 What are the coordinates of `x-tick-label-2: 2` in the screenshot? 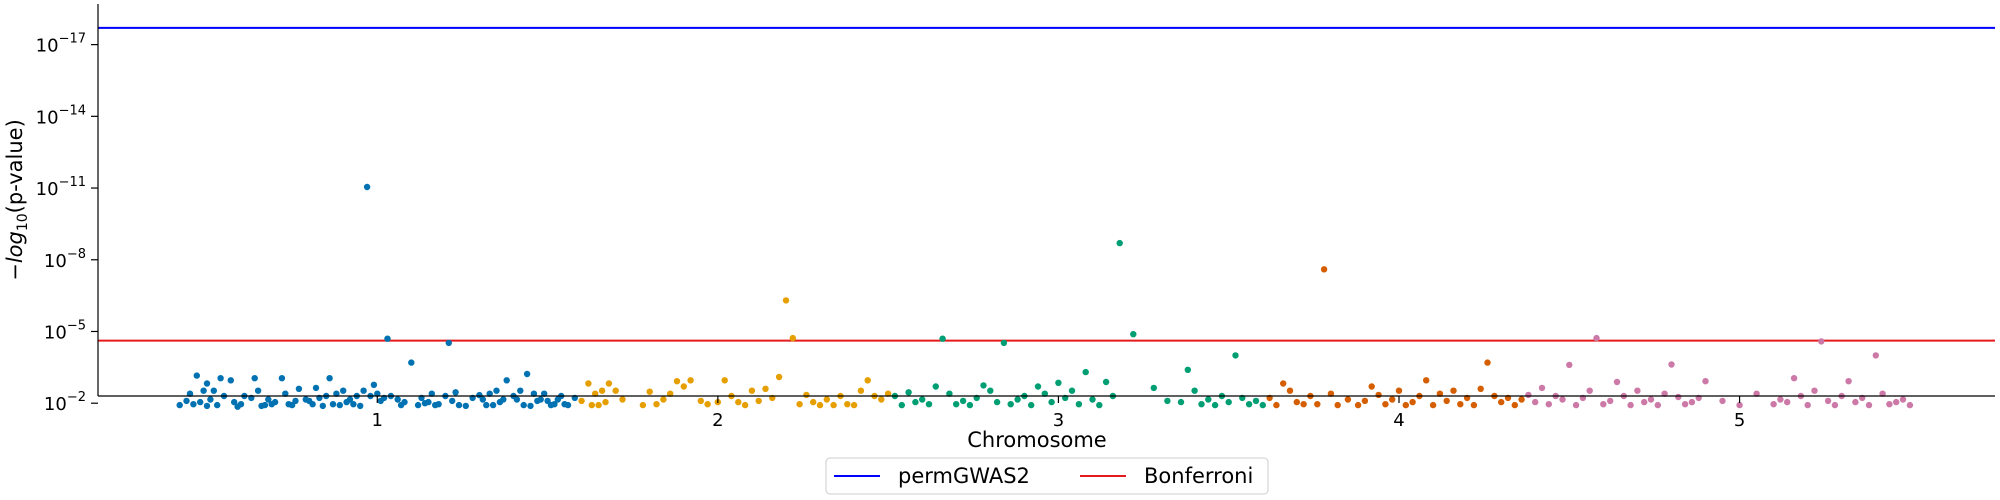 It's located at (717, 420).